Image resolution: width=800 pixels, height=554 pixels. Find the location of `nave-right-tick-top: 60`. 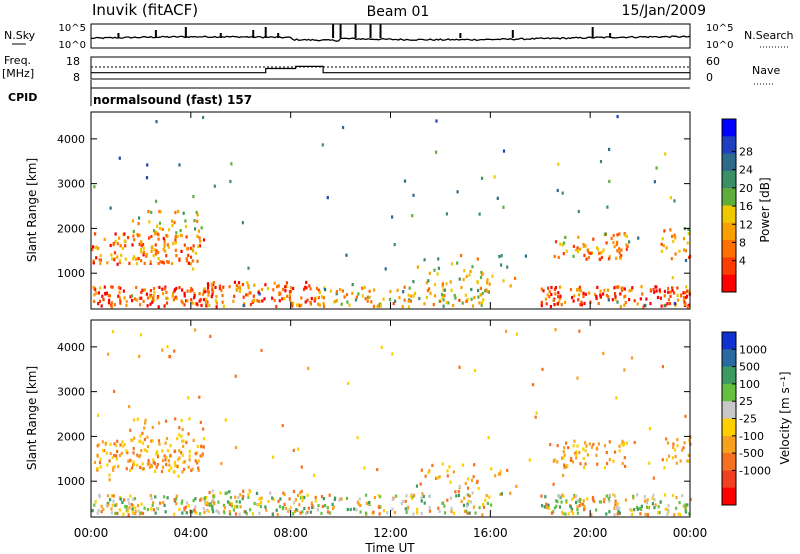

nave-right-tick-top: 60 is located at coordinates (713, 61).